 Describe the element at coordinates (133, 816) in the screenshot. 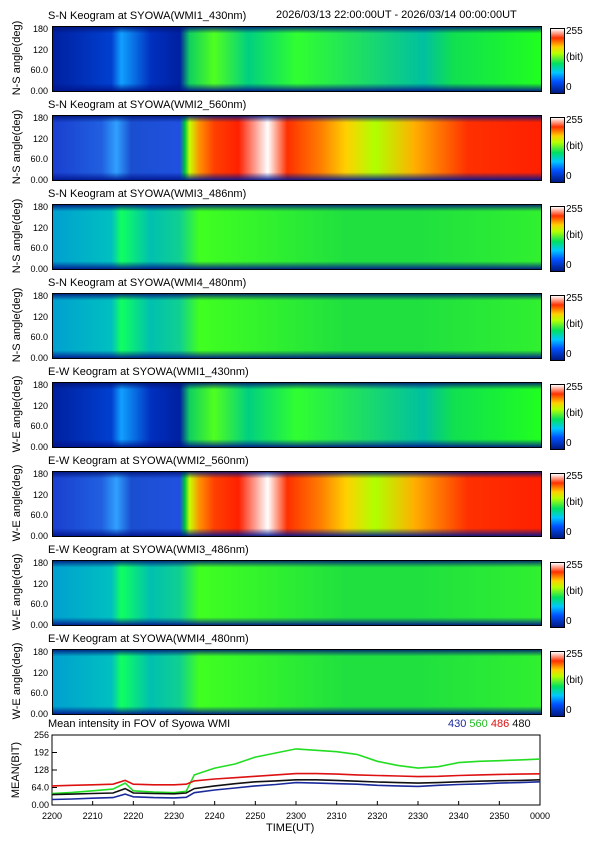

I see `x-tick-label: 2220` at that location.